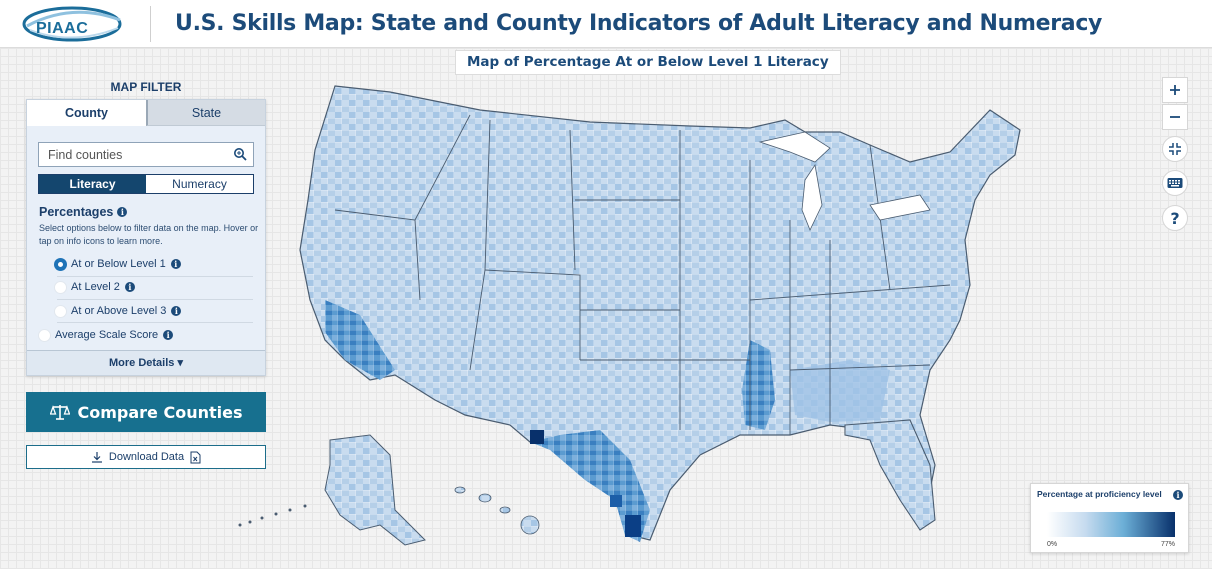 The image size is (1212, 569). I want to click on search-icon, so click(240, 154).